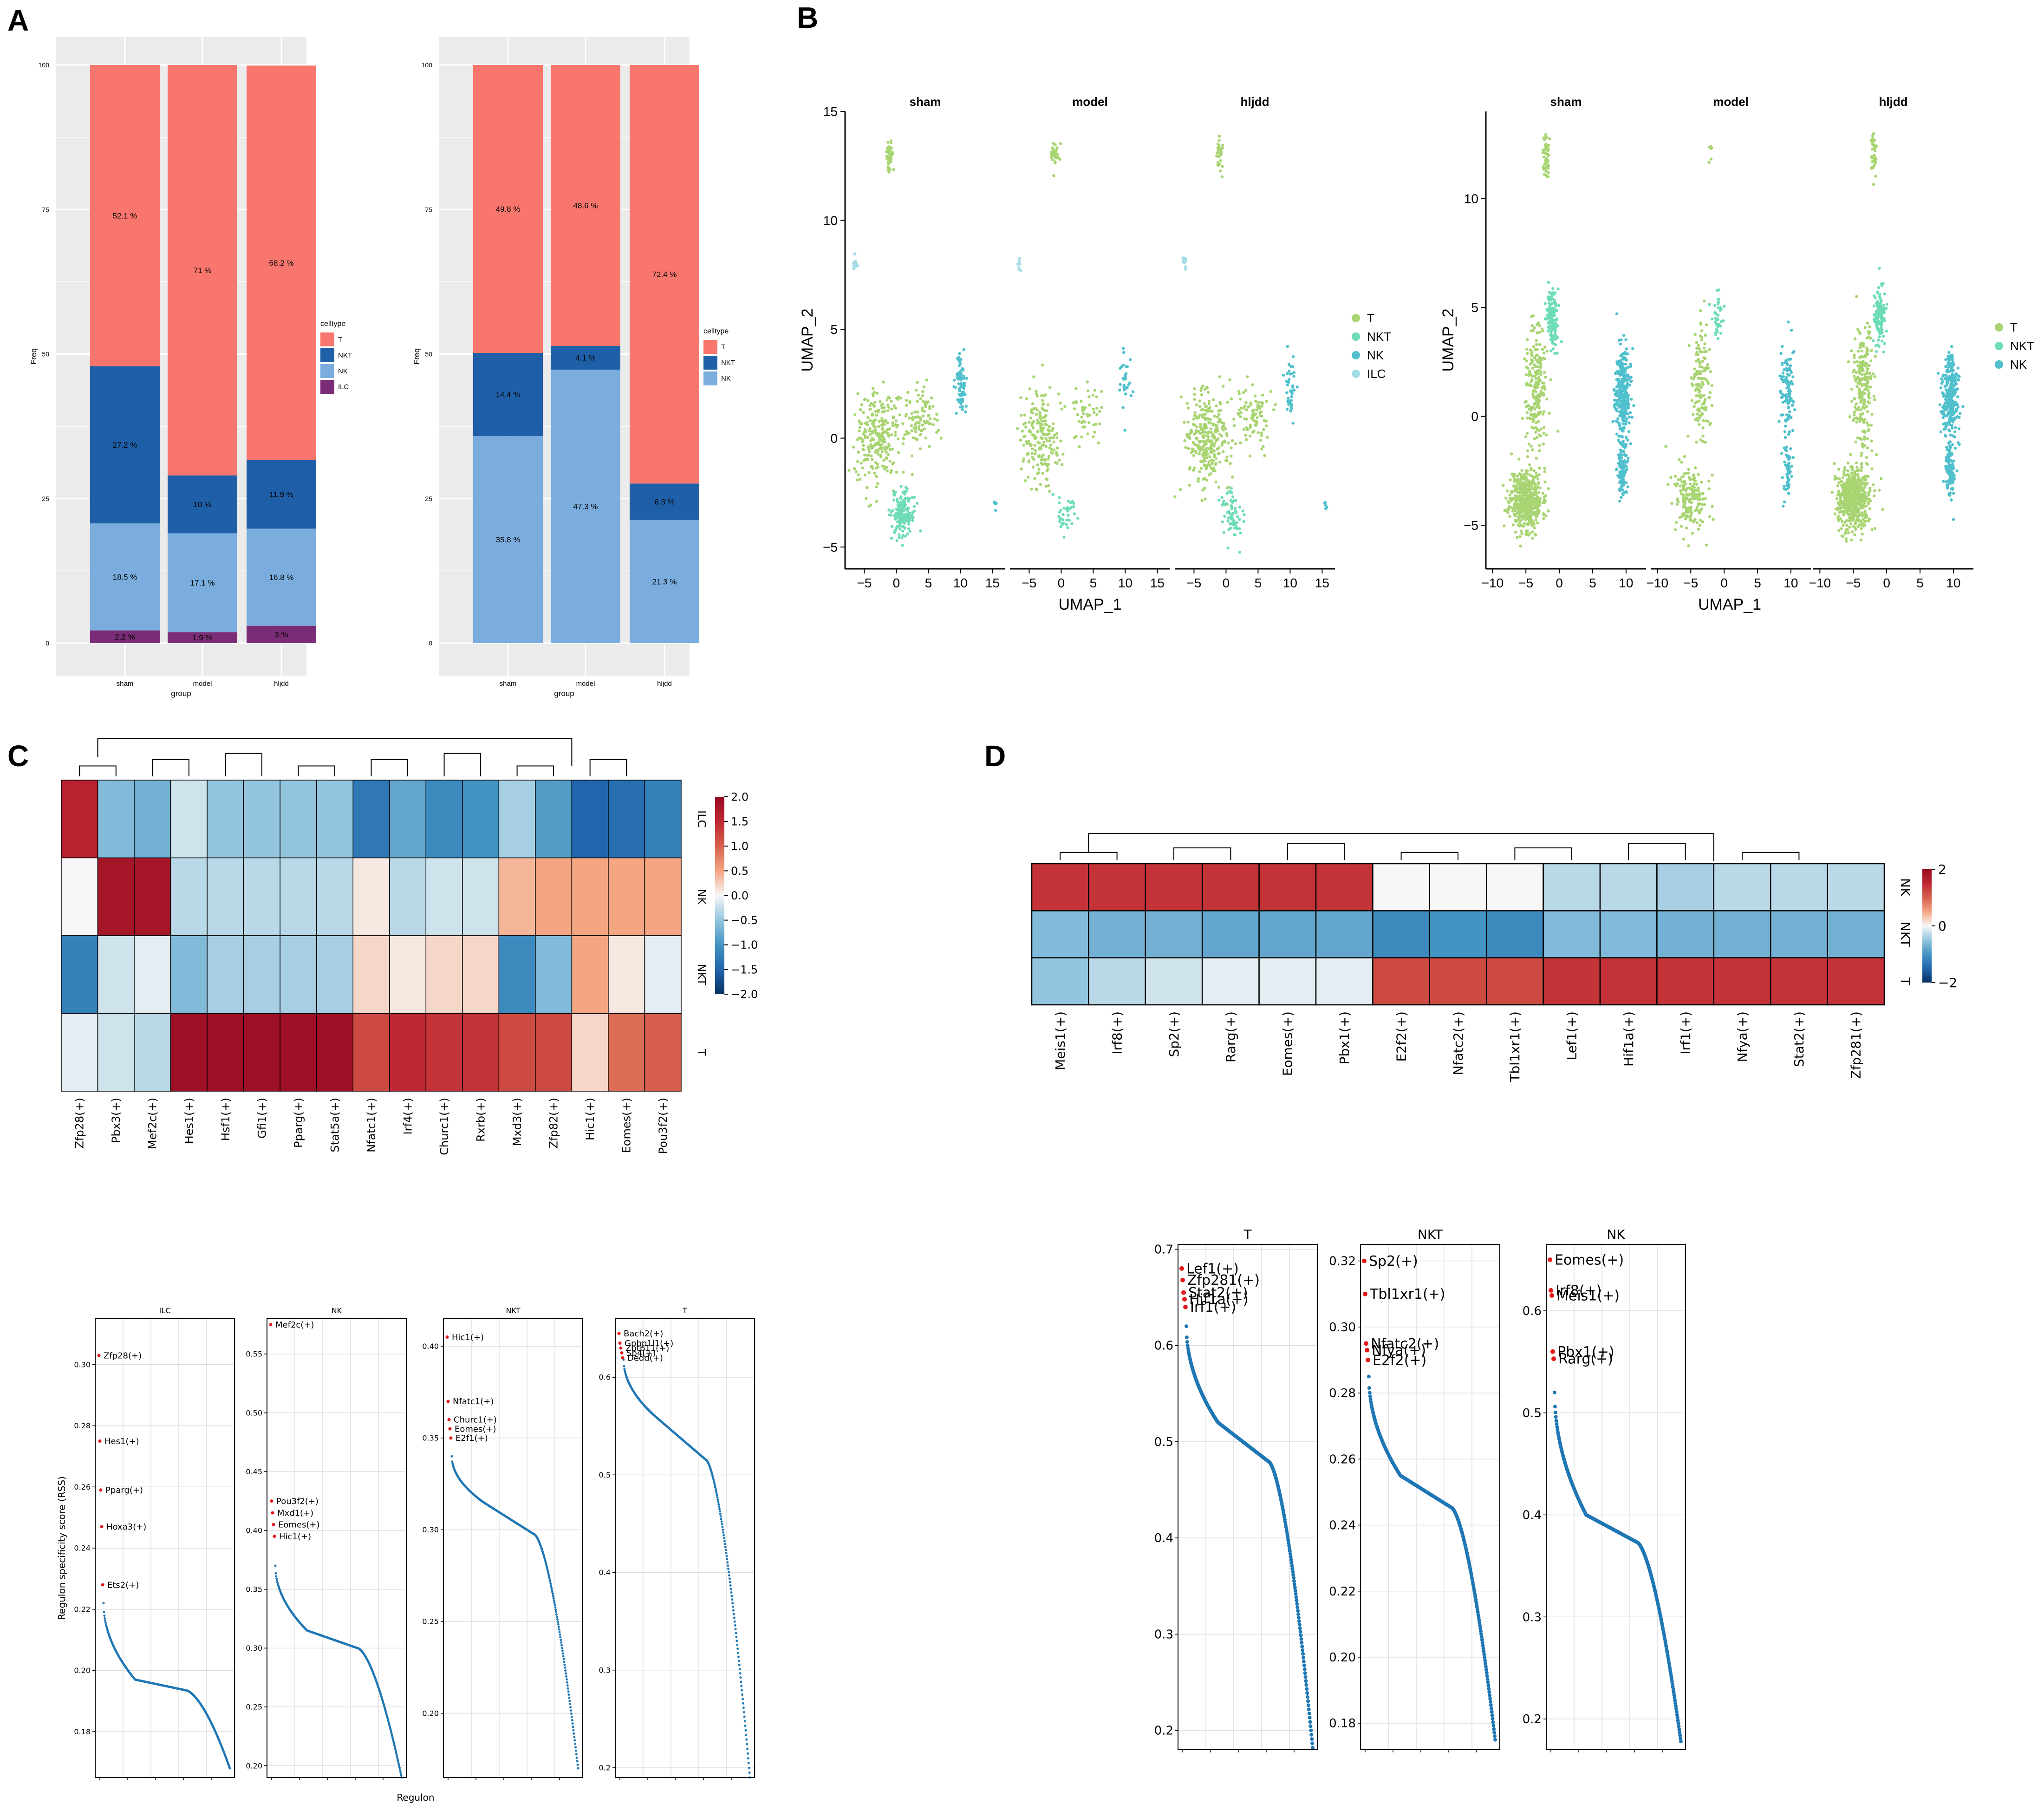  Describe the element at coordinates (834, 329) in the screenshot. I see `y-tick-label: 5` at that location.